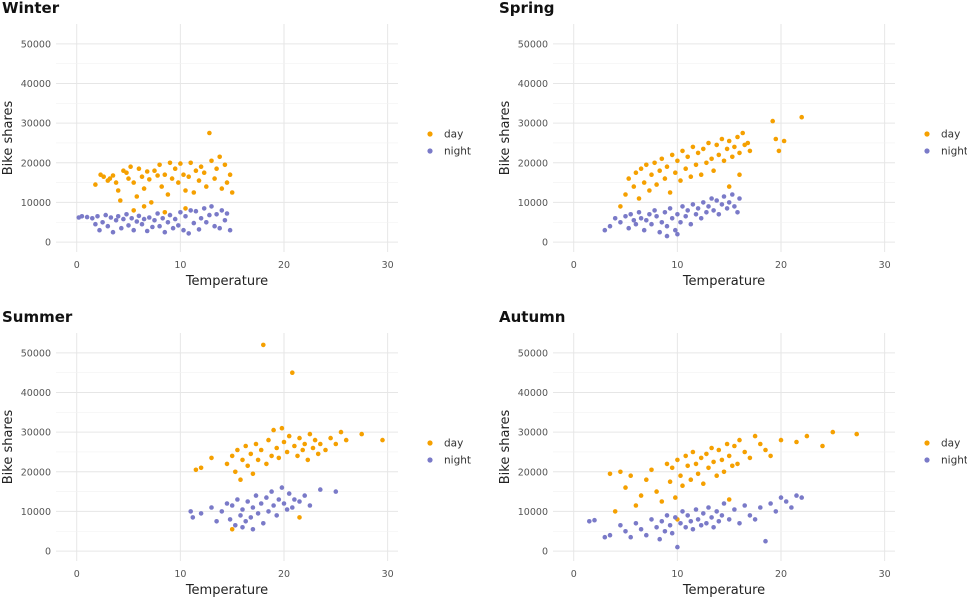 This screenshot has height=603, width=967. What do you see at coordinates (77, 265) in the screenshot?
I see `x-tick-label: 0` at bounding box center [77, 265].